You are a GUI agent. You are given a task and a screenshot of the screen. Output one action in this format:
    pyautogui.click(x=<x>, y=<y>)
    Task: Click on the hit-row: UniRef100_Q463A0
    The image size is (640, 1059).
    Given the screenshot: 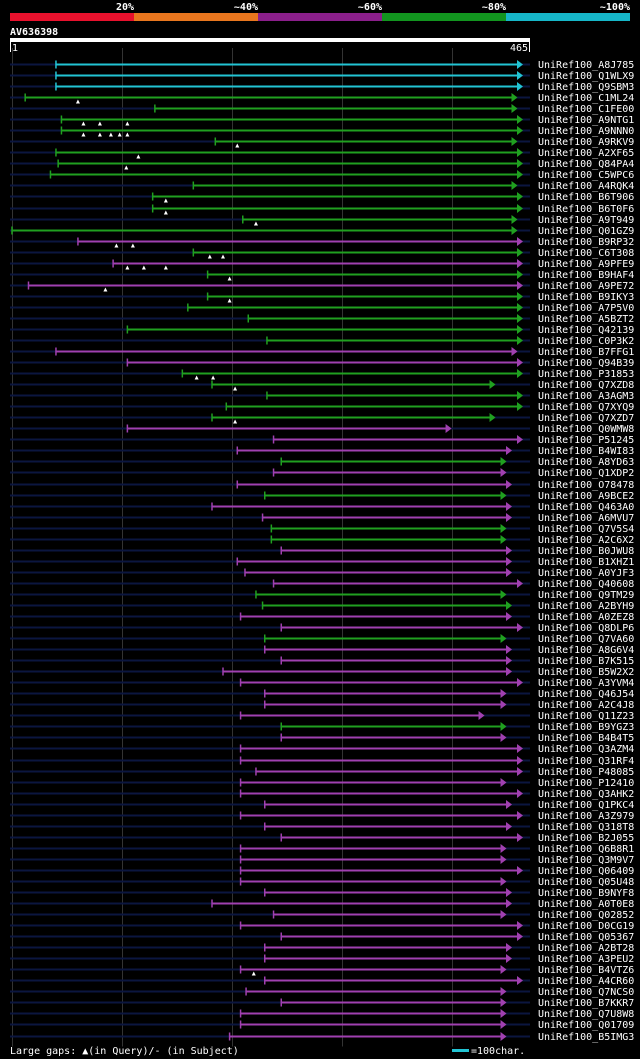 What is the action you would take?
    pyautogui.click(x=322, y=507)
    